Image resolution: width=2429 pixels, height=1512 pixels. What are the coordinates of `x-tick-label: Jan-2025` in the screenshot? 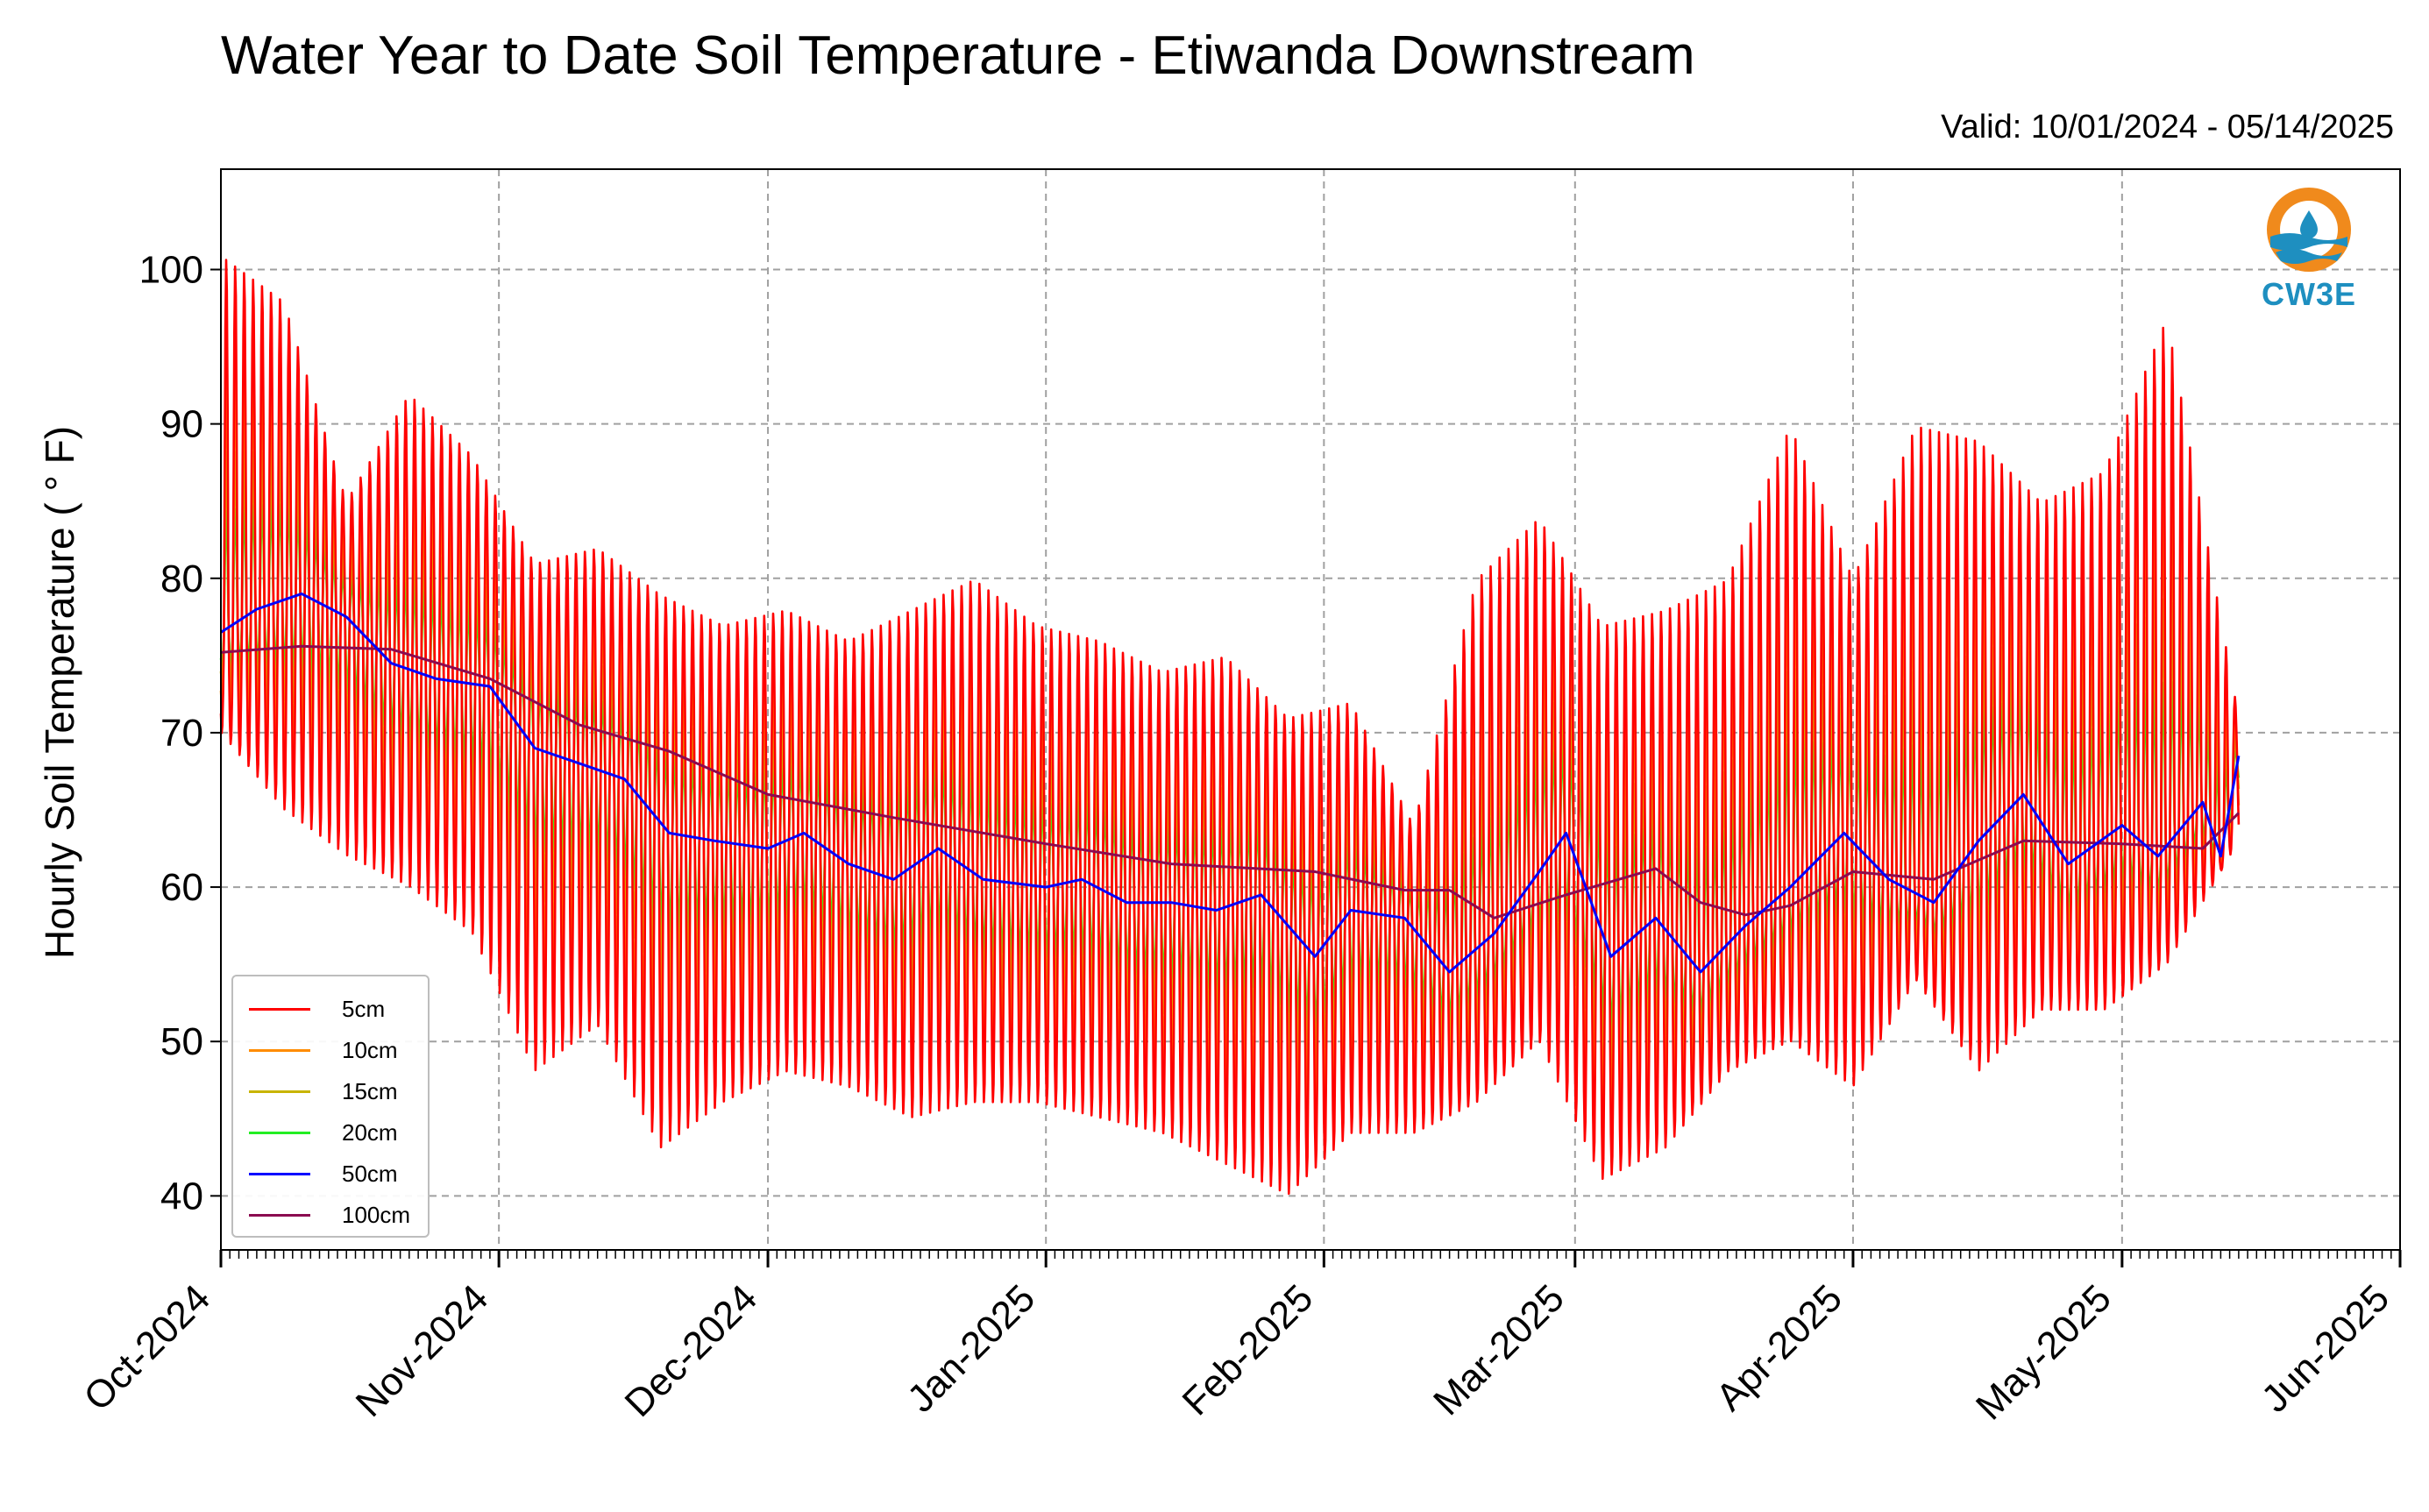 It's located at (971, 1348).